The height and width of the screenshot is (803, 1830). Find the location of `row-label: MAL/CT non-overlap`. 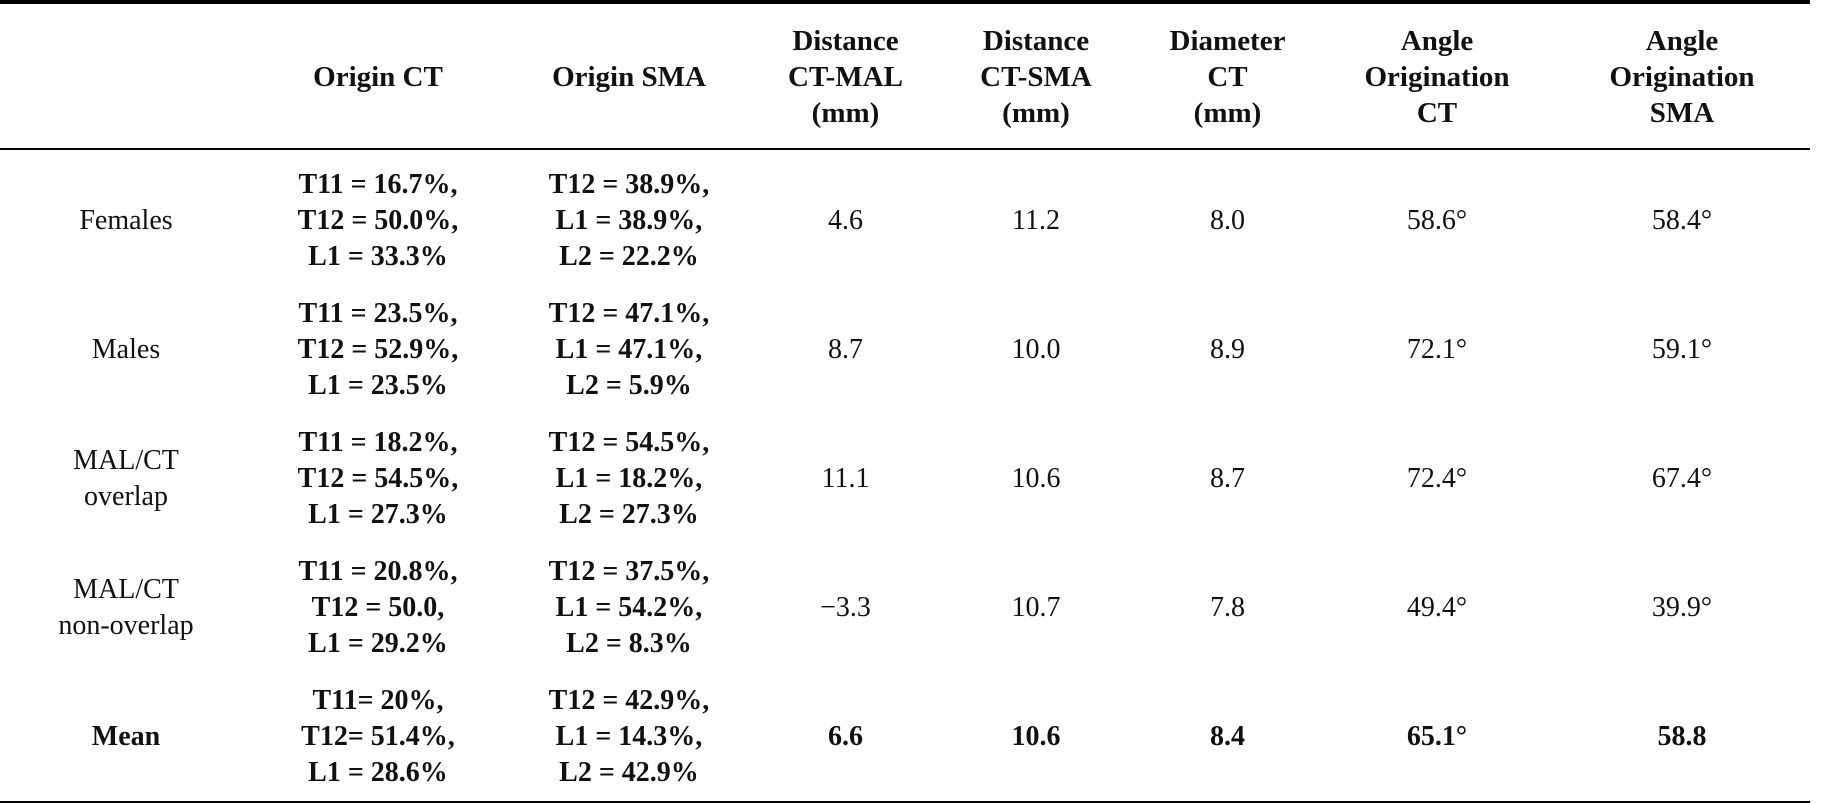

row-label: MAL/CT non-overlap is located at coordinates (126, 607).